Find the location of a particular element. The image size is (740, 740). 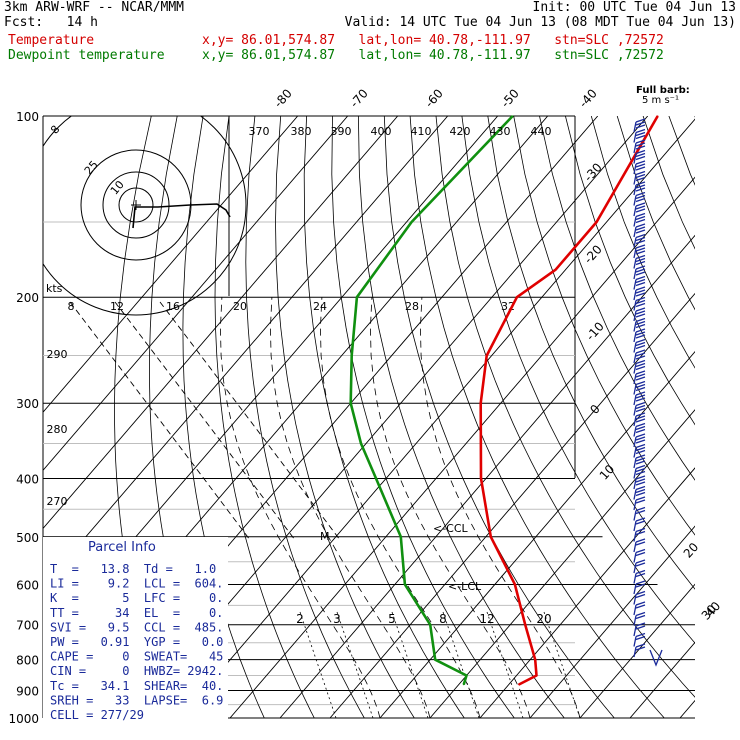

mixing-ratio-label: 12 is located at coordinates (486, 619).